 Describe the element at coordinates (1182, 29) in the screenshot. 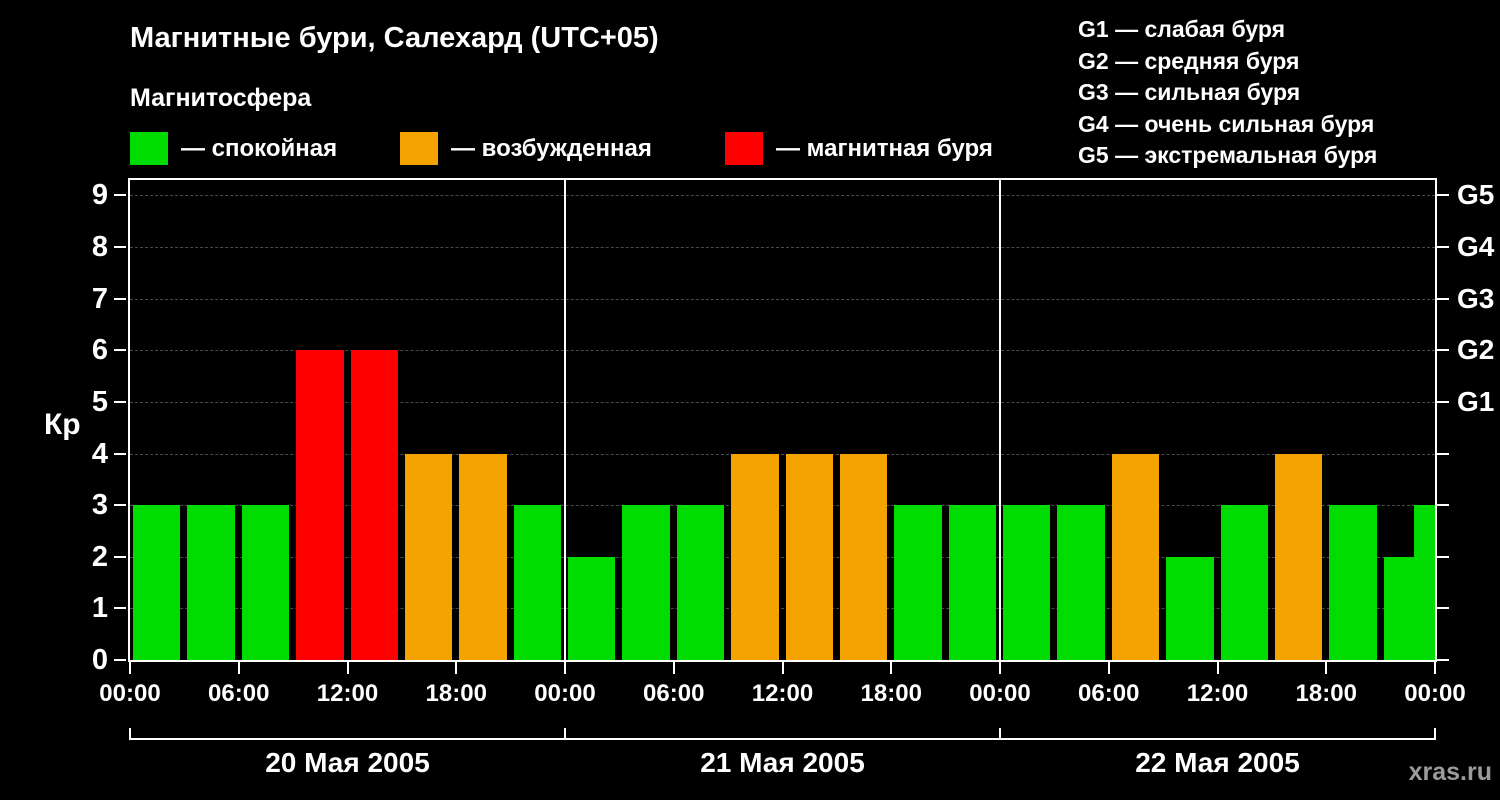

I see `g1-legend-line: G1 — слабая буря` at that location.